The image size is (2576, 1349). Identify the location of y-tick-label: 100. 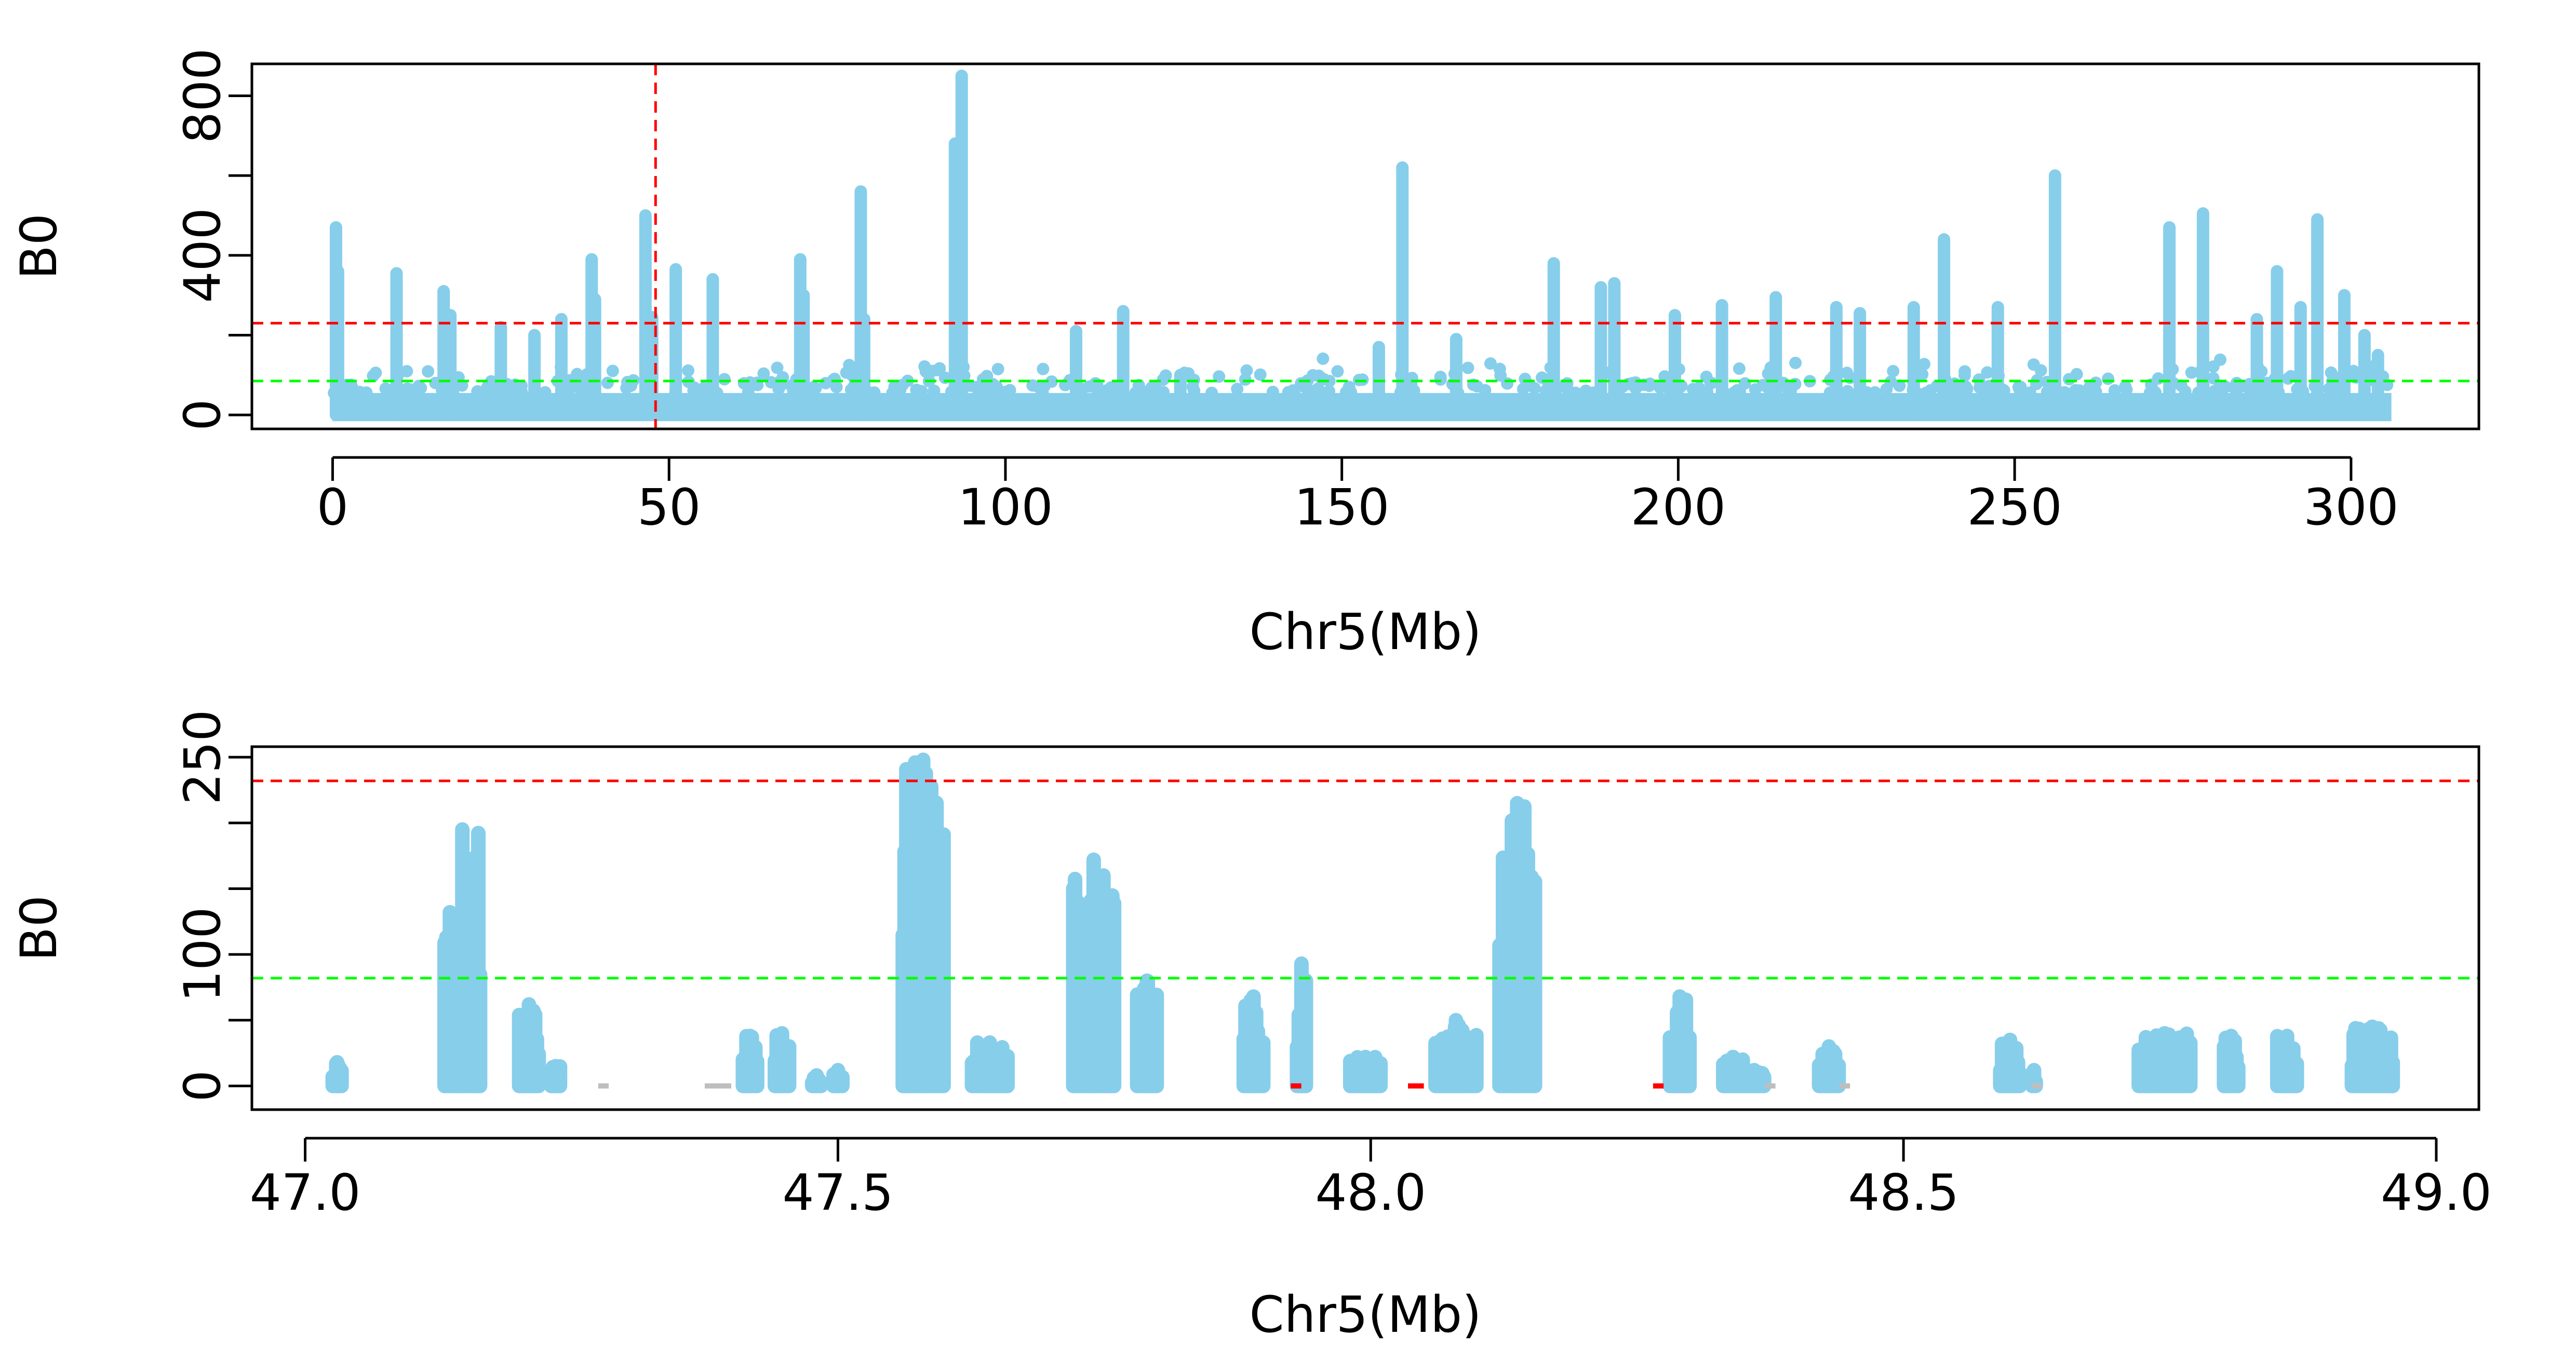
(202, 955).